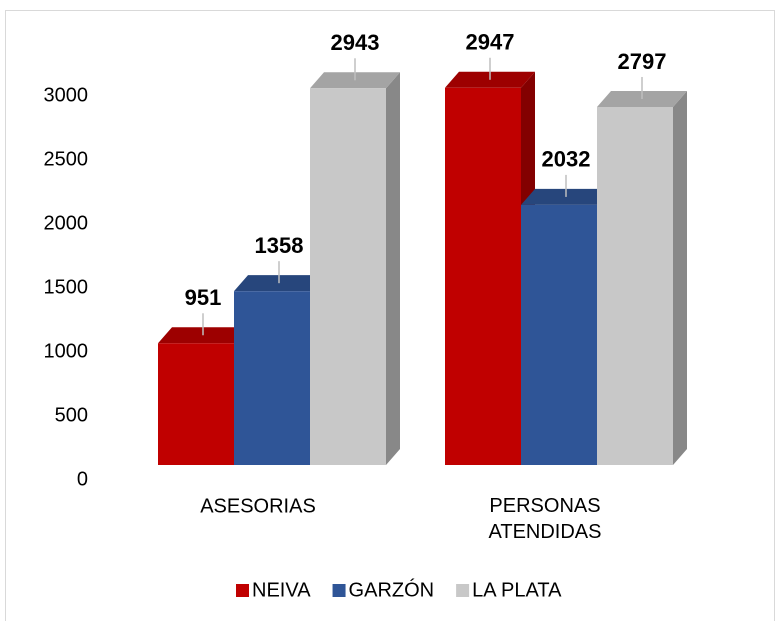 The image size is (780, 621). Describe the element at coordinates (203, 297) in the screenshot. I see `data-label: 951` at that location.